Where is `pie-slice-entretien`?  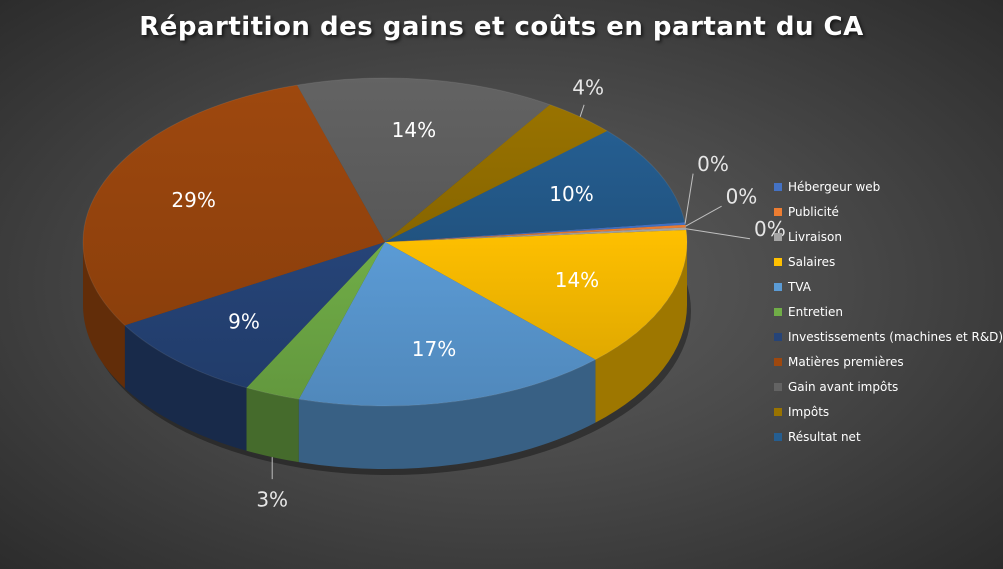
pie-slice-entretien is located at coordinates (315, 321).